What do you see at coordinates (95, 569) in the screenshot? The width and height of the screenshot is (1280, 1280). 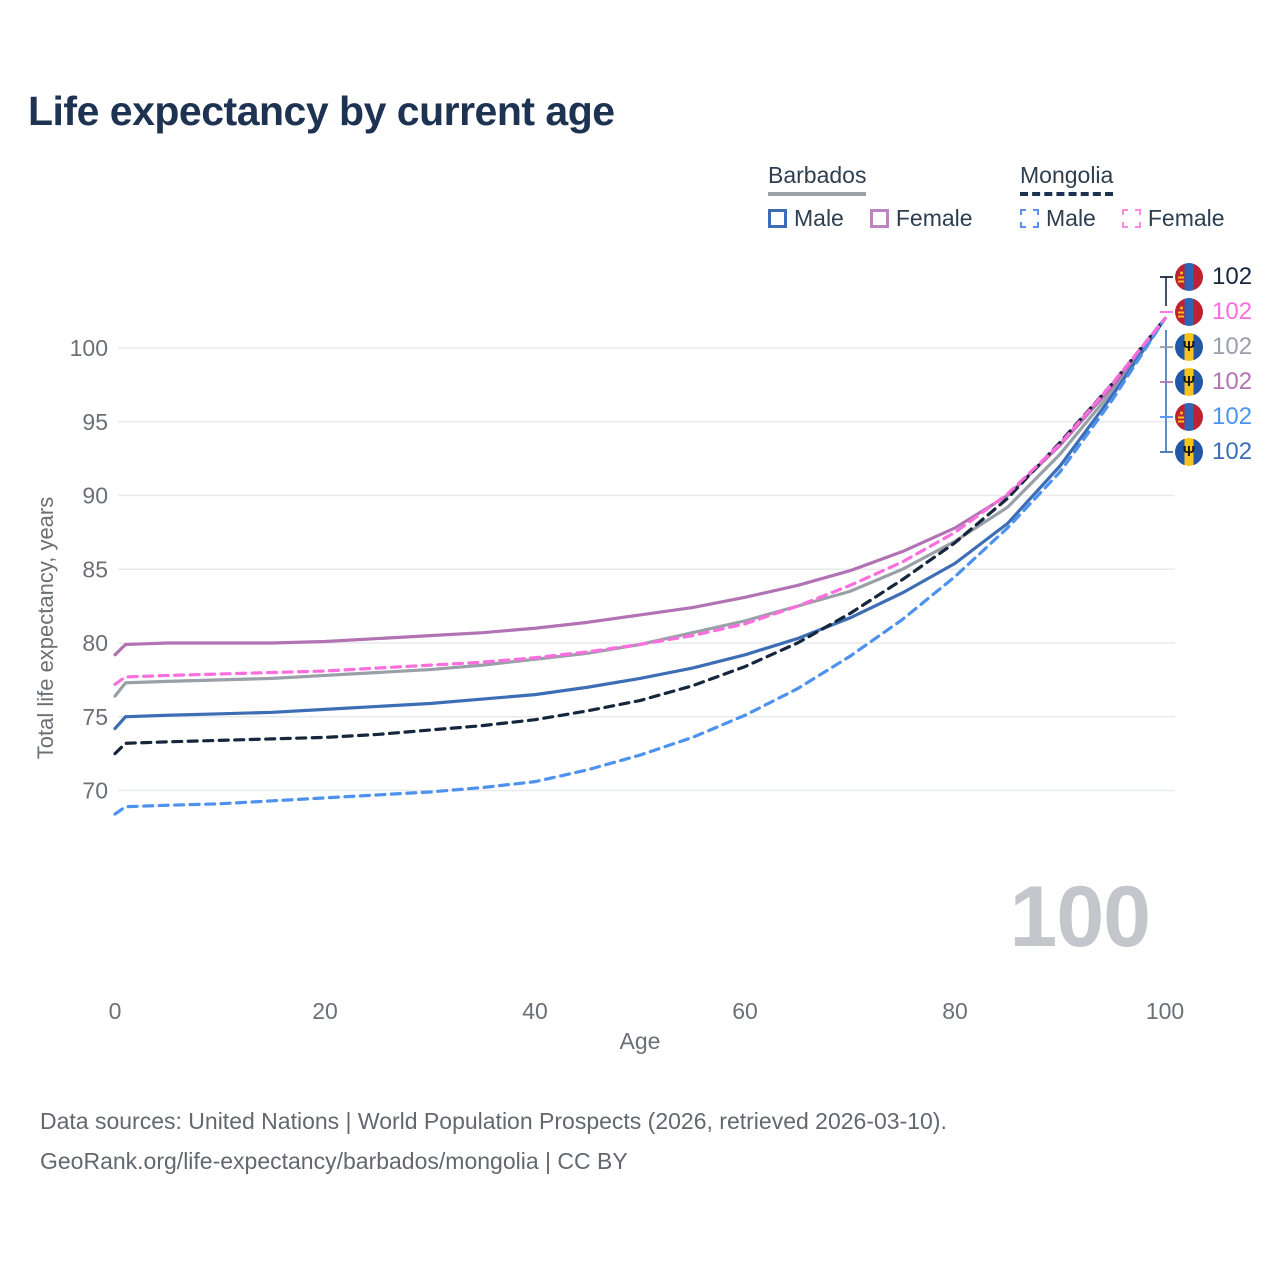 I see `y-tick-label: 85` at bounding box center [95, 569].